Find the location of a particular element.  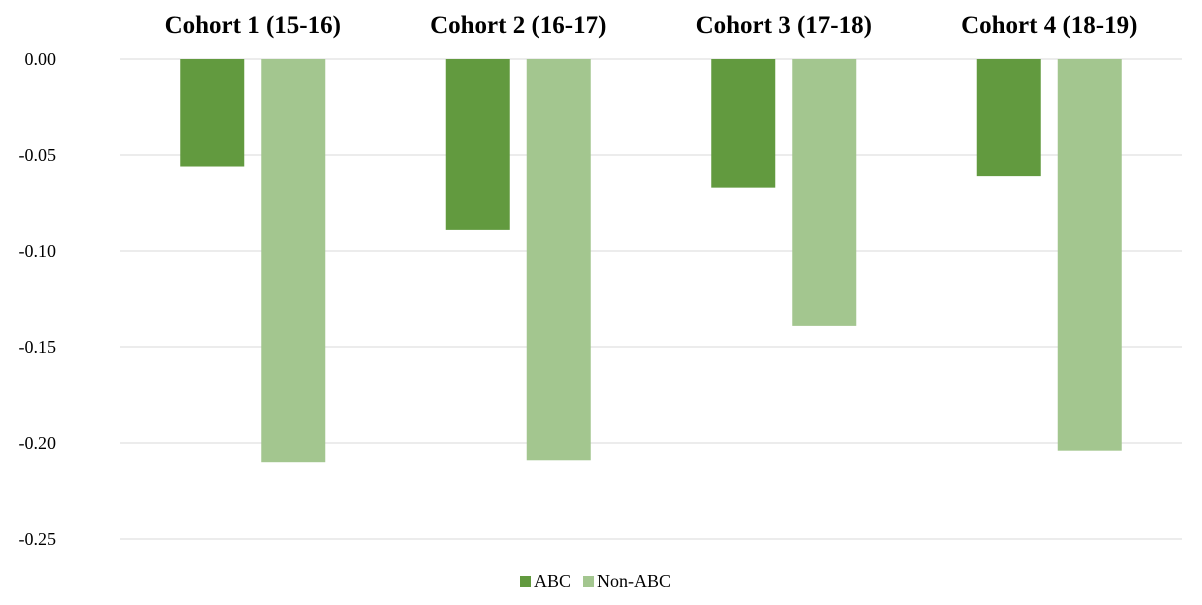

y-tick-label: -0.25 is located at coordinates (38, 539).